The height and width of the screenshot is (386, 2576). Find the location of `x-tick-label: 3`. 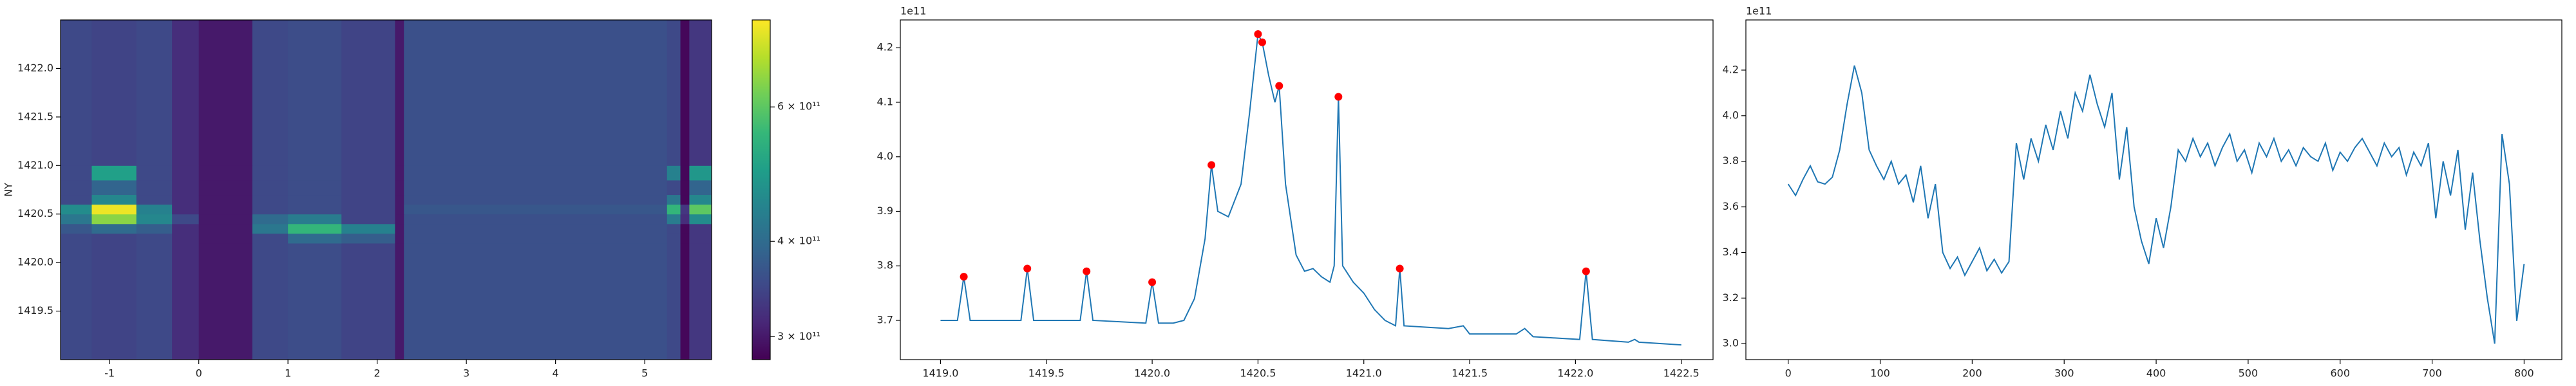

x-tick-label: 3 is located at coordinates (466, 373).